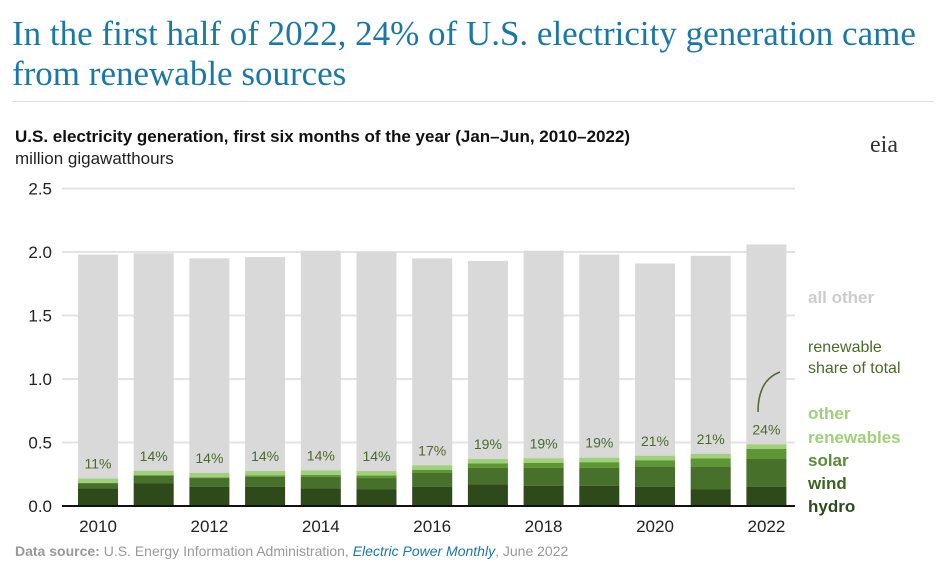 This screenshot has width=946, height=564. I want to click on y-tick-label: 2.5, so click(40, 189).